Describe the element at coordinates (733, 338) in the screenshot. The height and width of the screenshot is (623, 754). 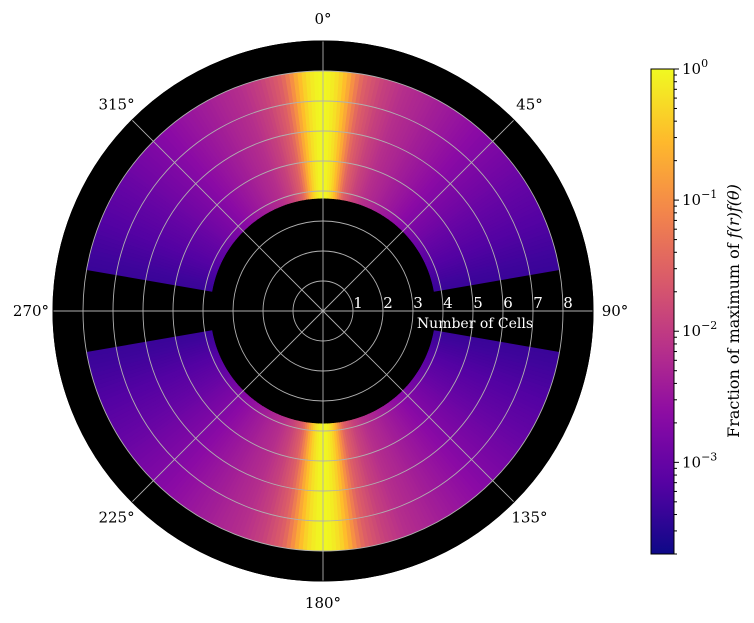
I see `colorbar-label-prefix: Fraction of maximum of` at that location.